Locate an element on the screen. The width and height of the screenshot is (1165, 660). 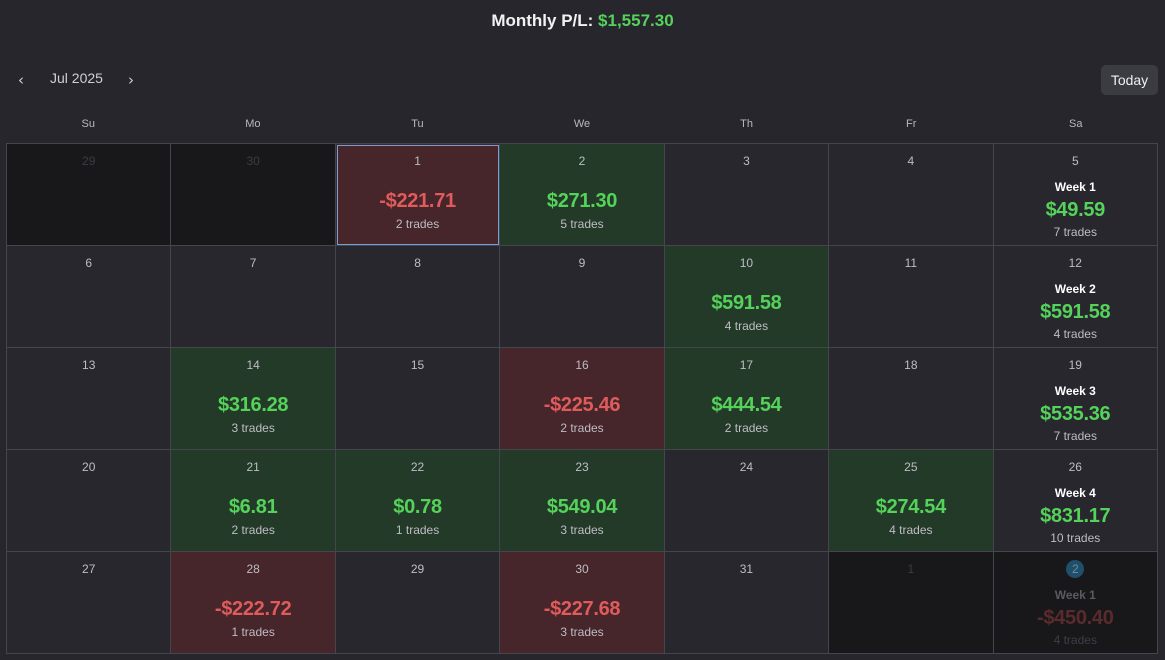
calendar-day-cell: 17 $444.54 2 trades is located at coordinates (747, 399).